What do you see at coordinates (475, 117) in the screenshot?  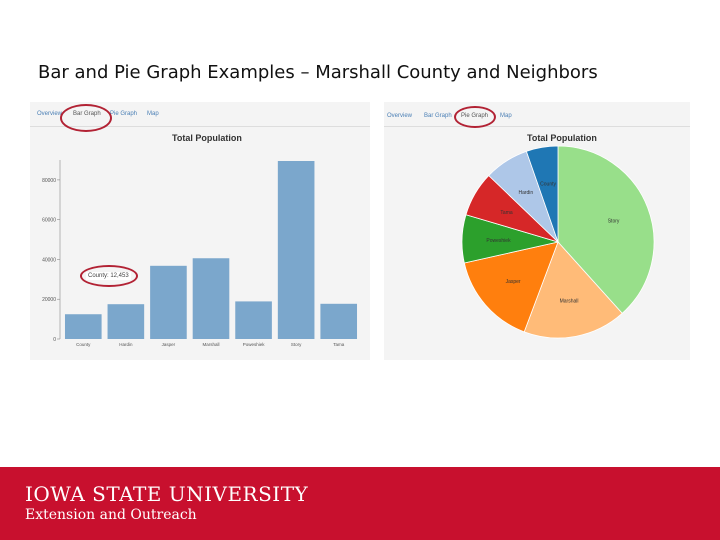 I see `highlight-ring-pie-tab` at bounding box center [475, 117].